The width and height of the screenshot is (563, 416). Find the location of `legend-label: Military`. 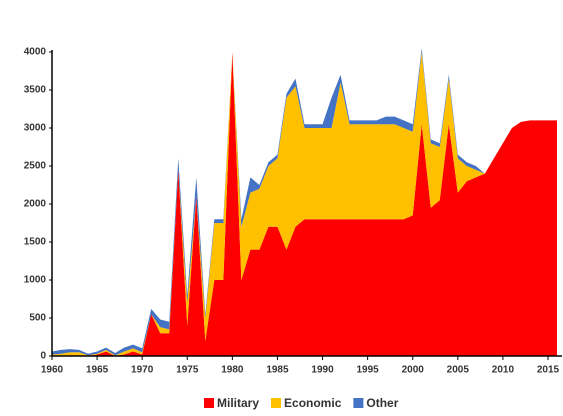

legend-label: Military is located at coordinates (238, 403).